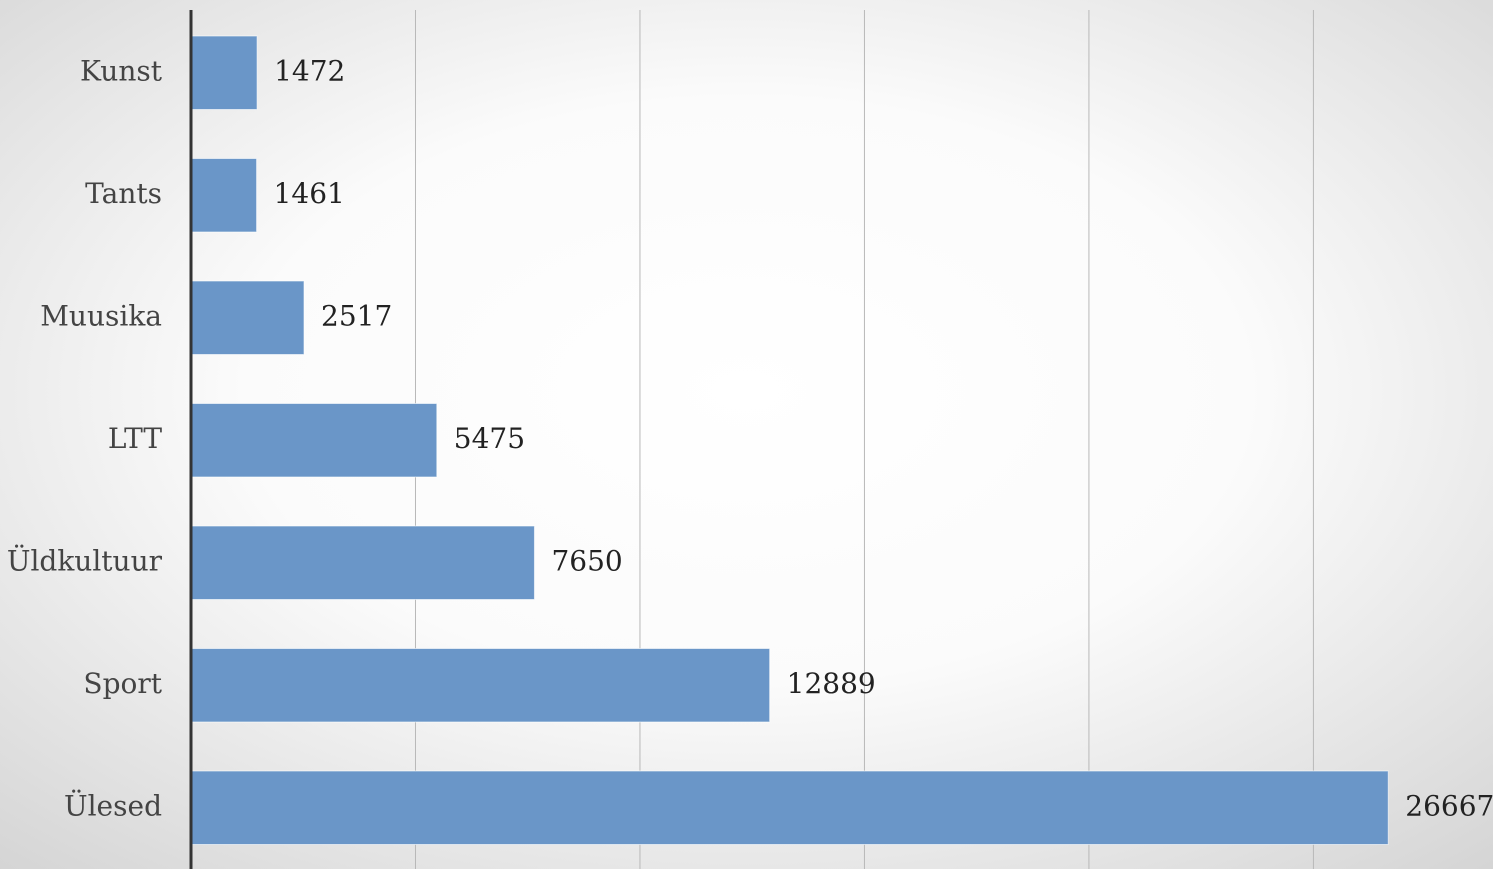  I want to click on value-label: 1461, so click(309, 193).